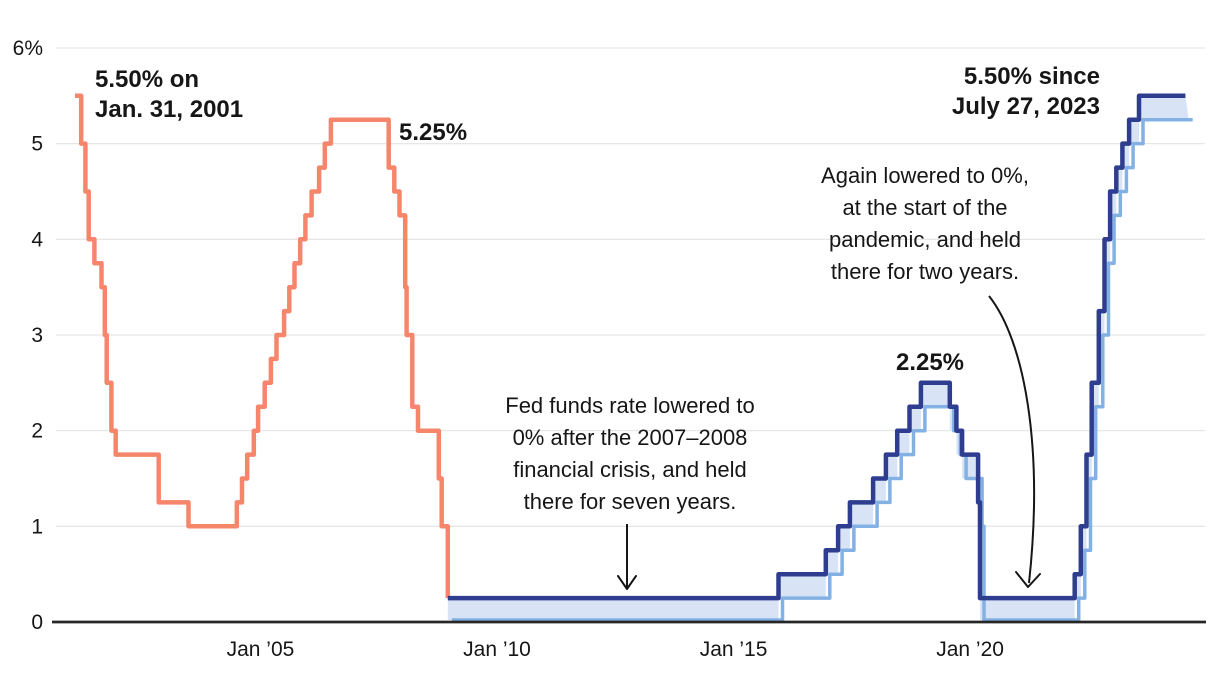  What do you see at coordinates (433, 132) in the screenshot?
I see `peak-2006-label: 5.25%` at bounding box center [433, 132].